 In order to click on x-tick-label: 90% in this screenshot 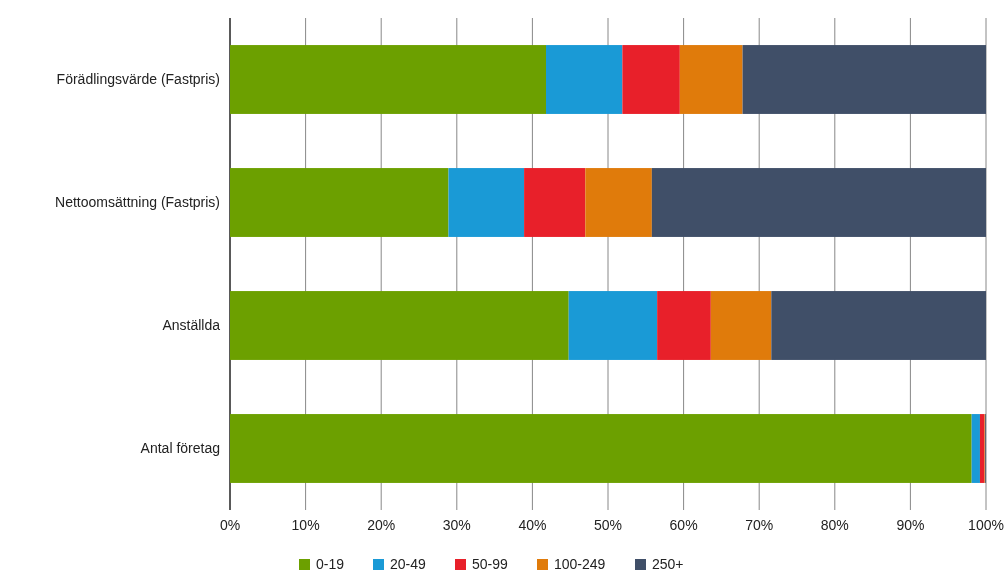, I will do `click(910, 525)`.